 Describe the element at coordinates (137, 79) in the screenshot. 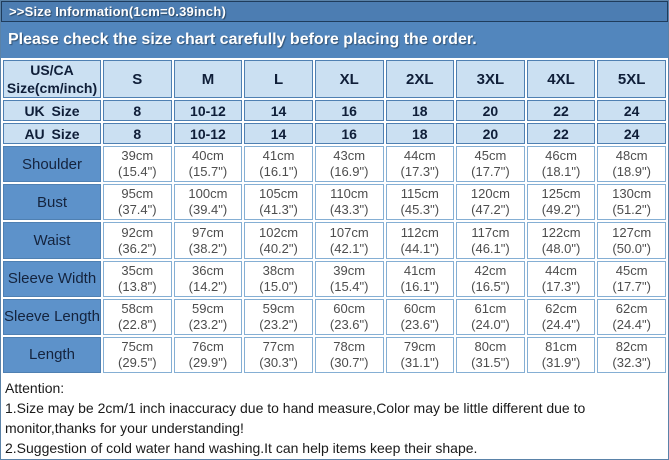

I see `size-column-header: S` at that location.